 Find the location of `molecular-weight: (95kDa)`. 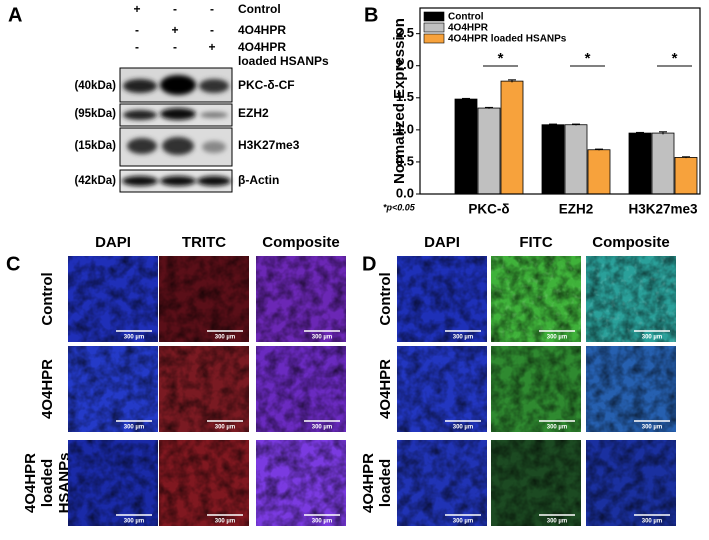

molecular-weight: (95kDa) is located at coordinates (95, 114).